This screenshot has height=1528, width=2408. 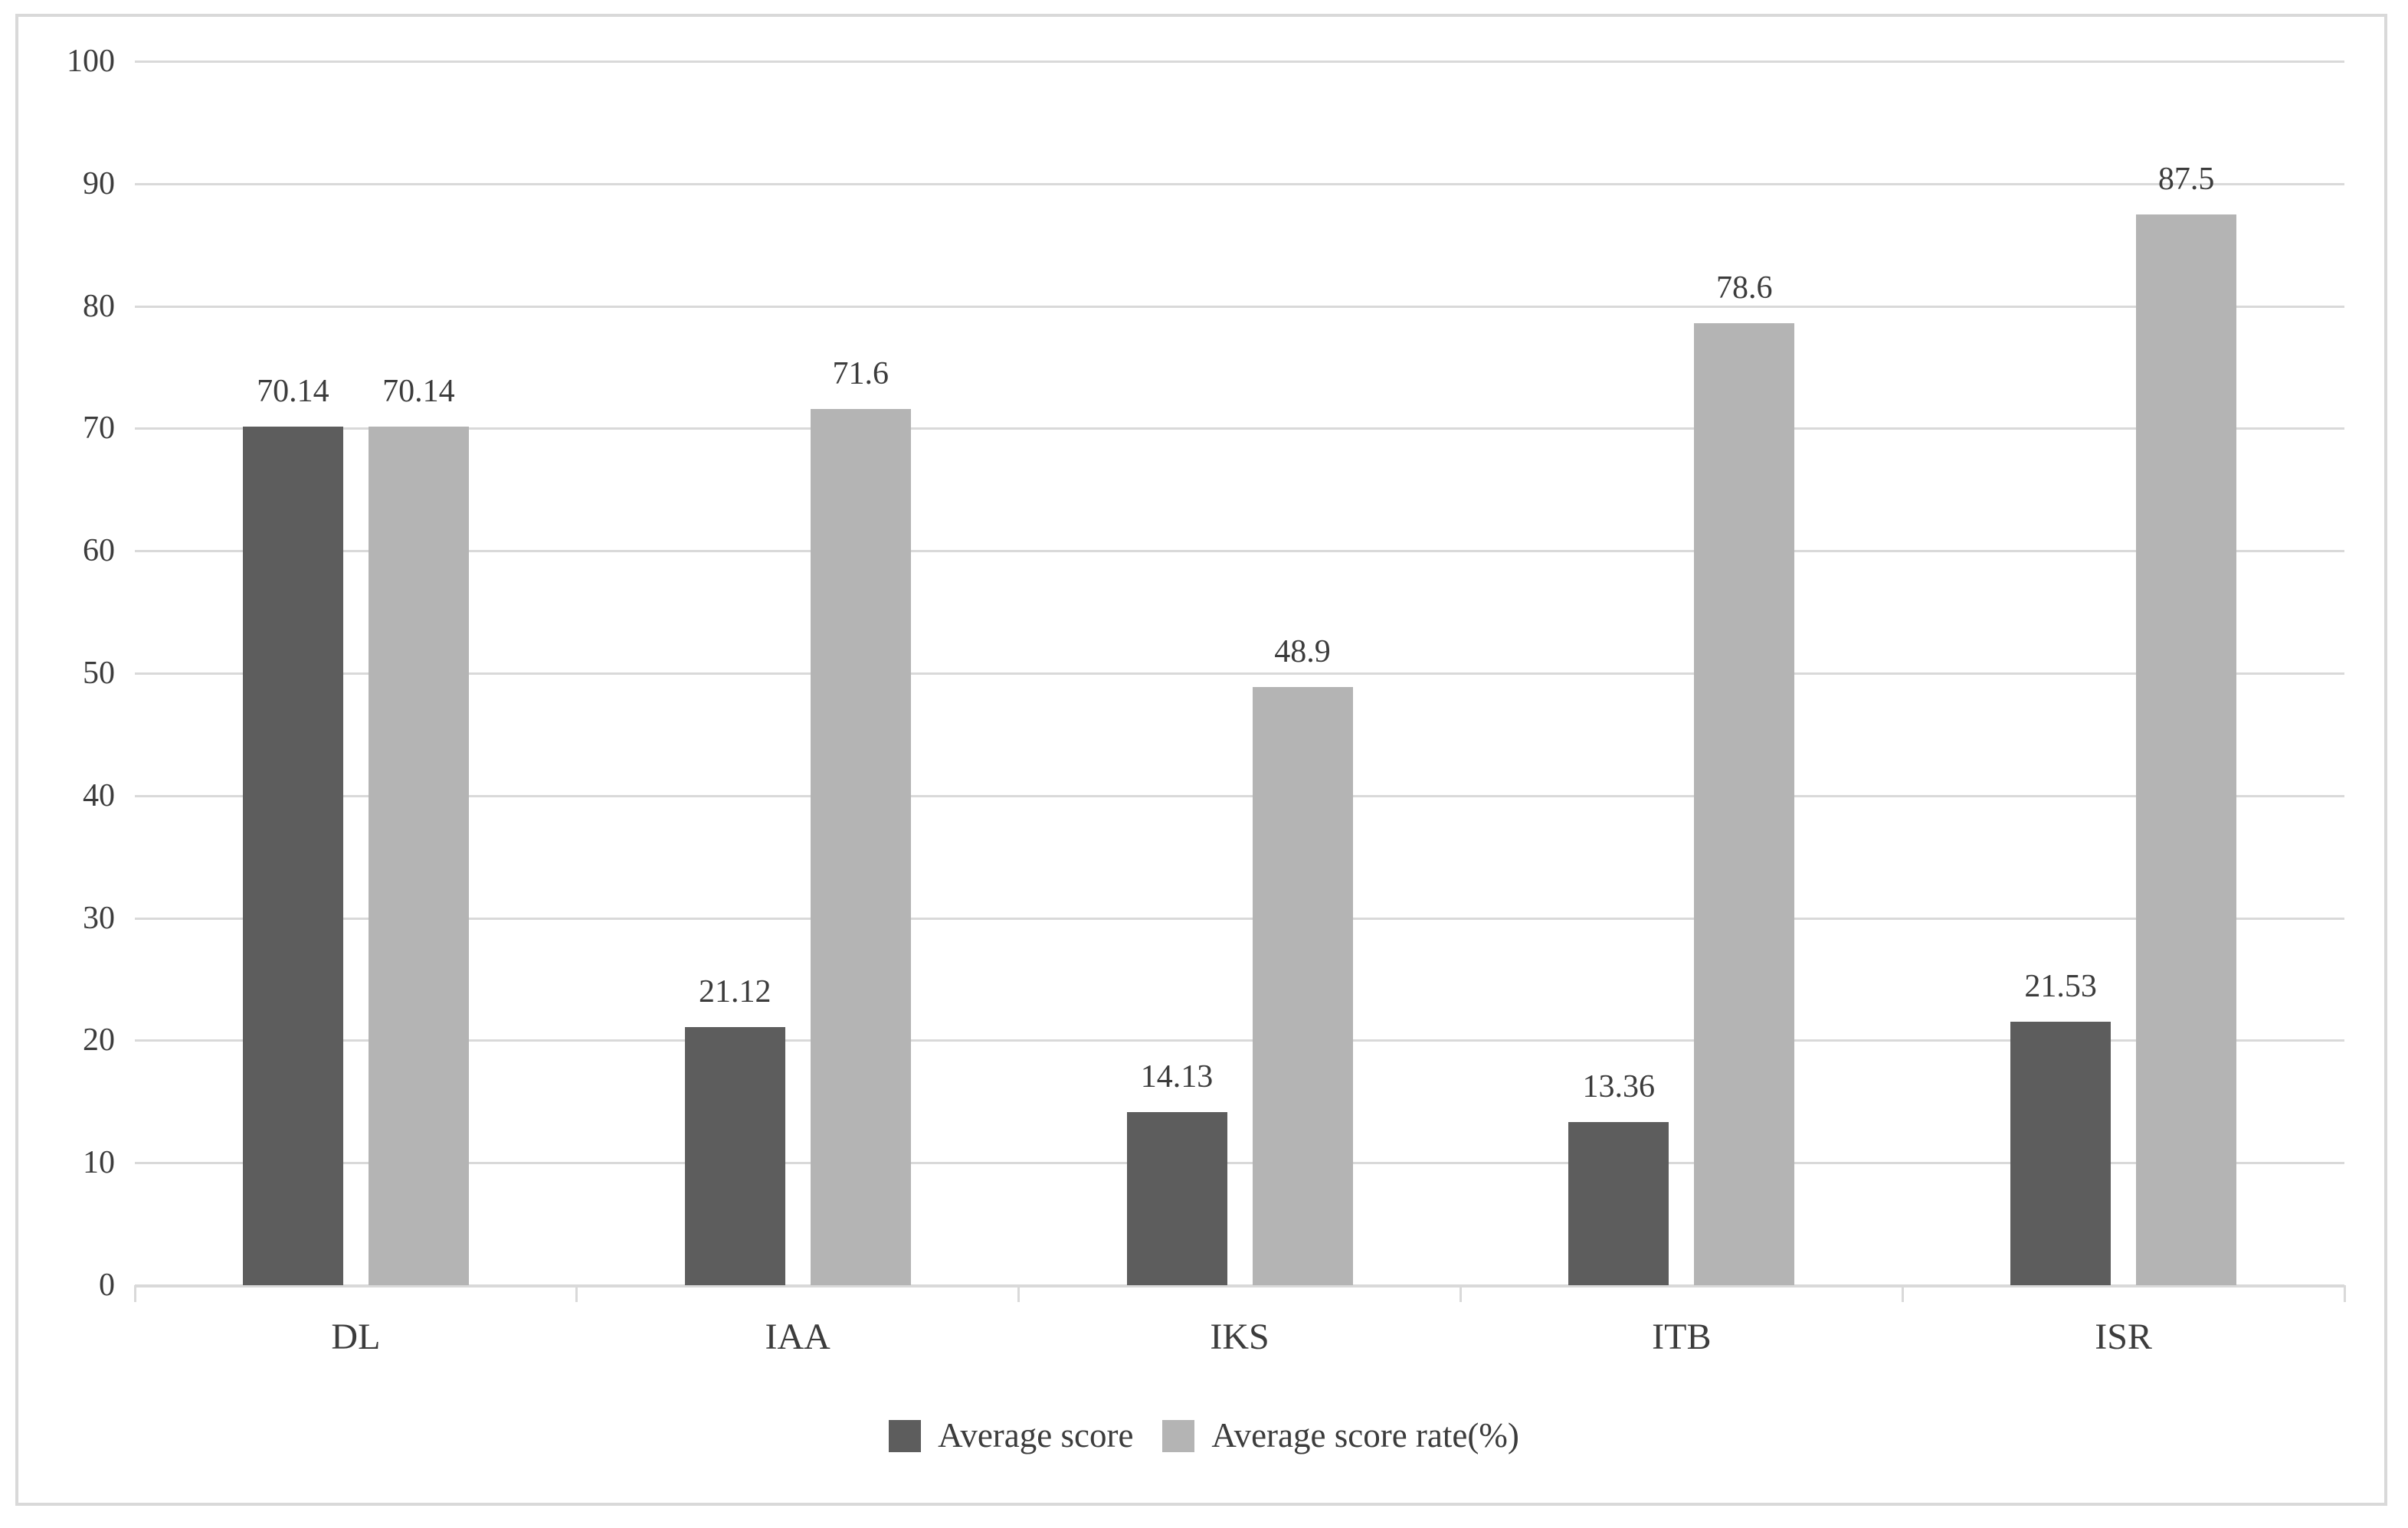 What do you see at coordinates (99, 551) in the screenshot?
I see `y-axis-tick-label: 60` at bounding box center [99, 551].